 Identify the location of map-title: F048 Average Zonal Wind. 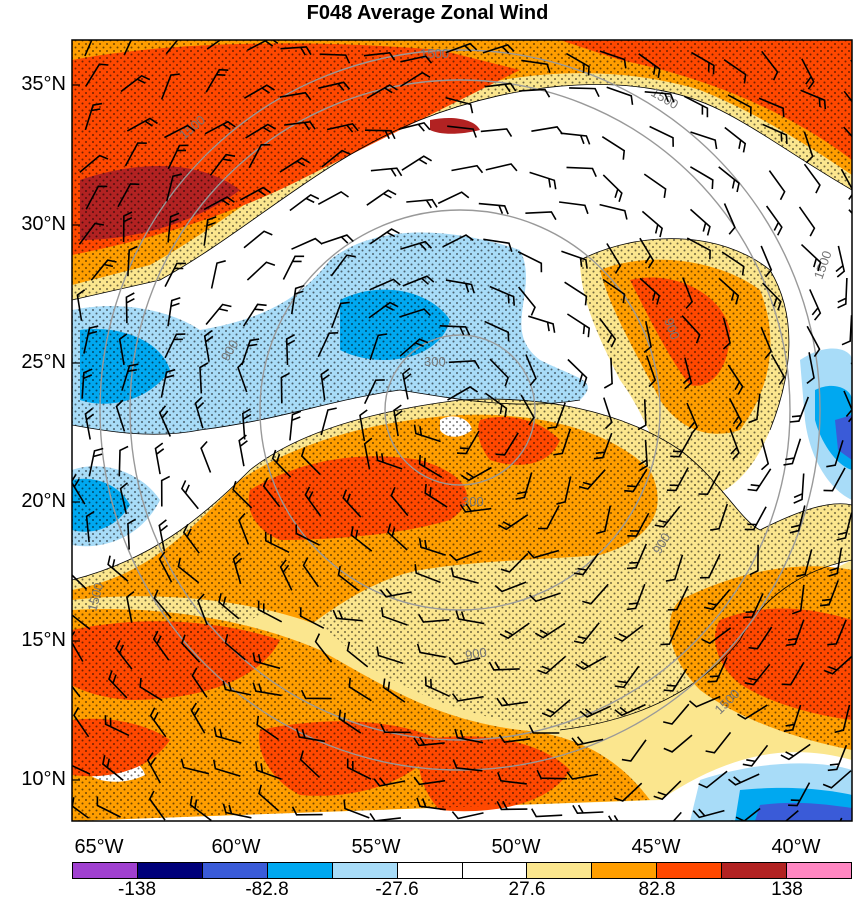
(427, 13).